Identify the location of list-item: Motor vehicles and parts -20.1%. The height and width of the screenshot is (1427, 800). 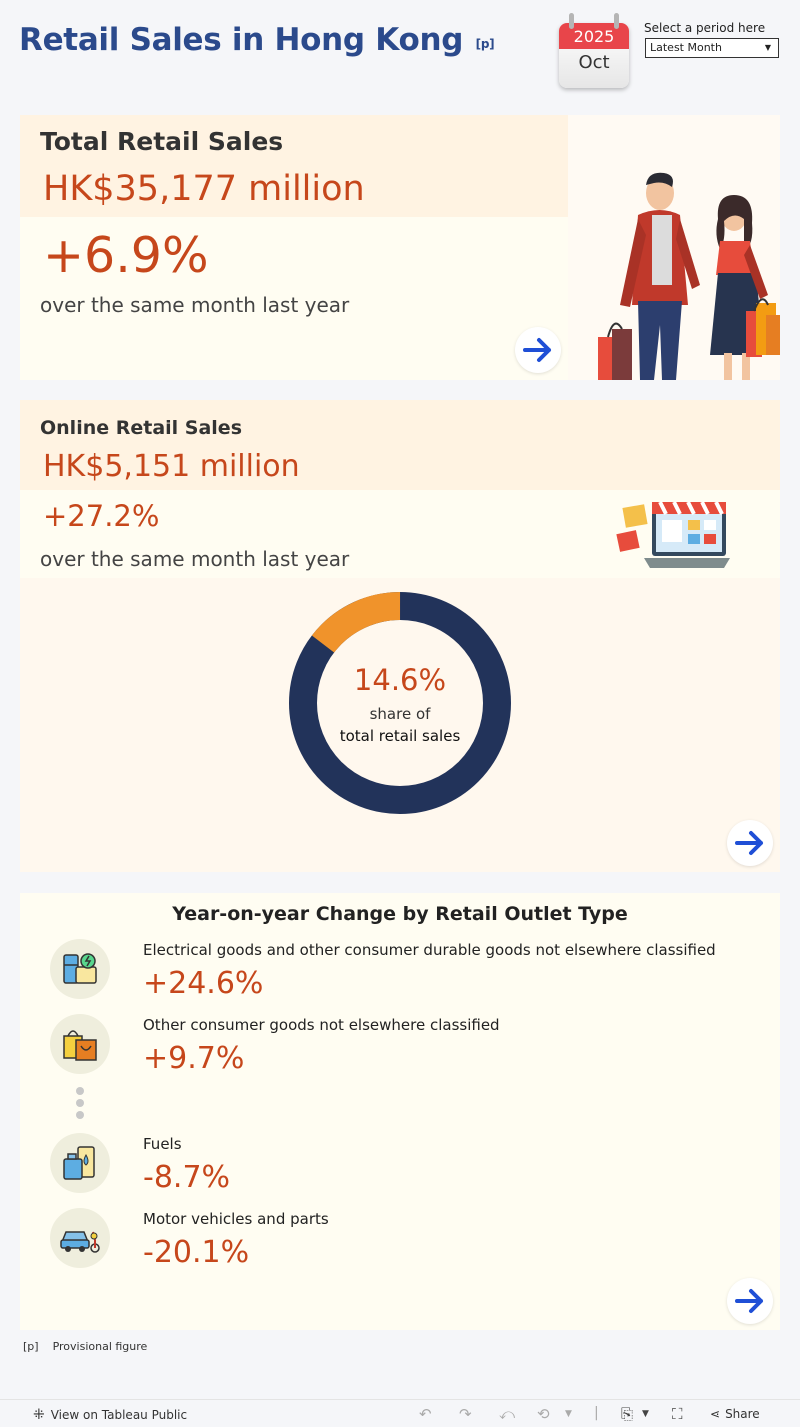
(400, 1244).